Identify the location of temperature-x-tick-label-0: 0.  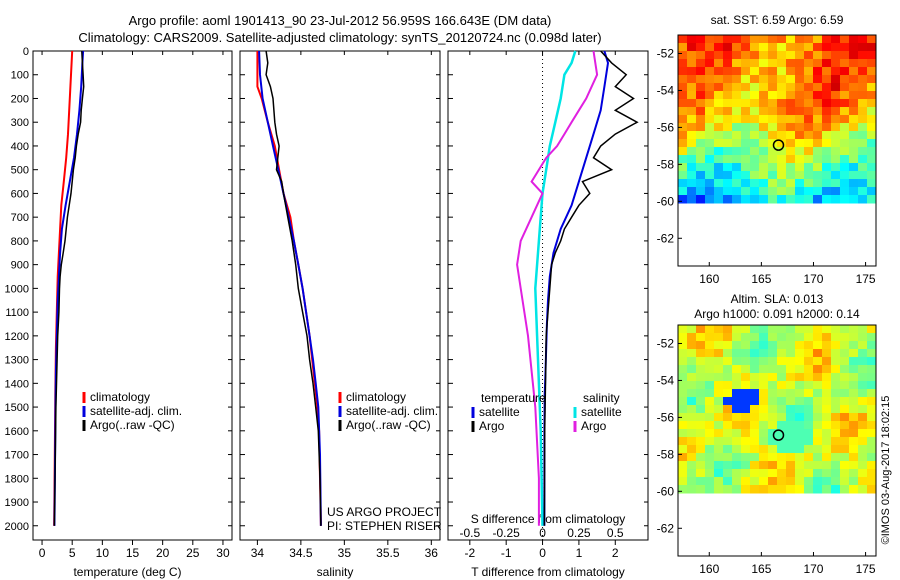
(42, 553).